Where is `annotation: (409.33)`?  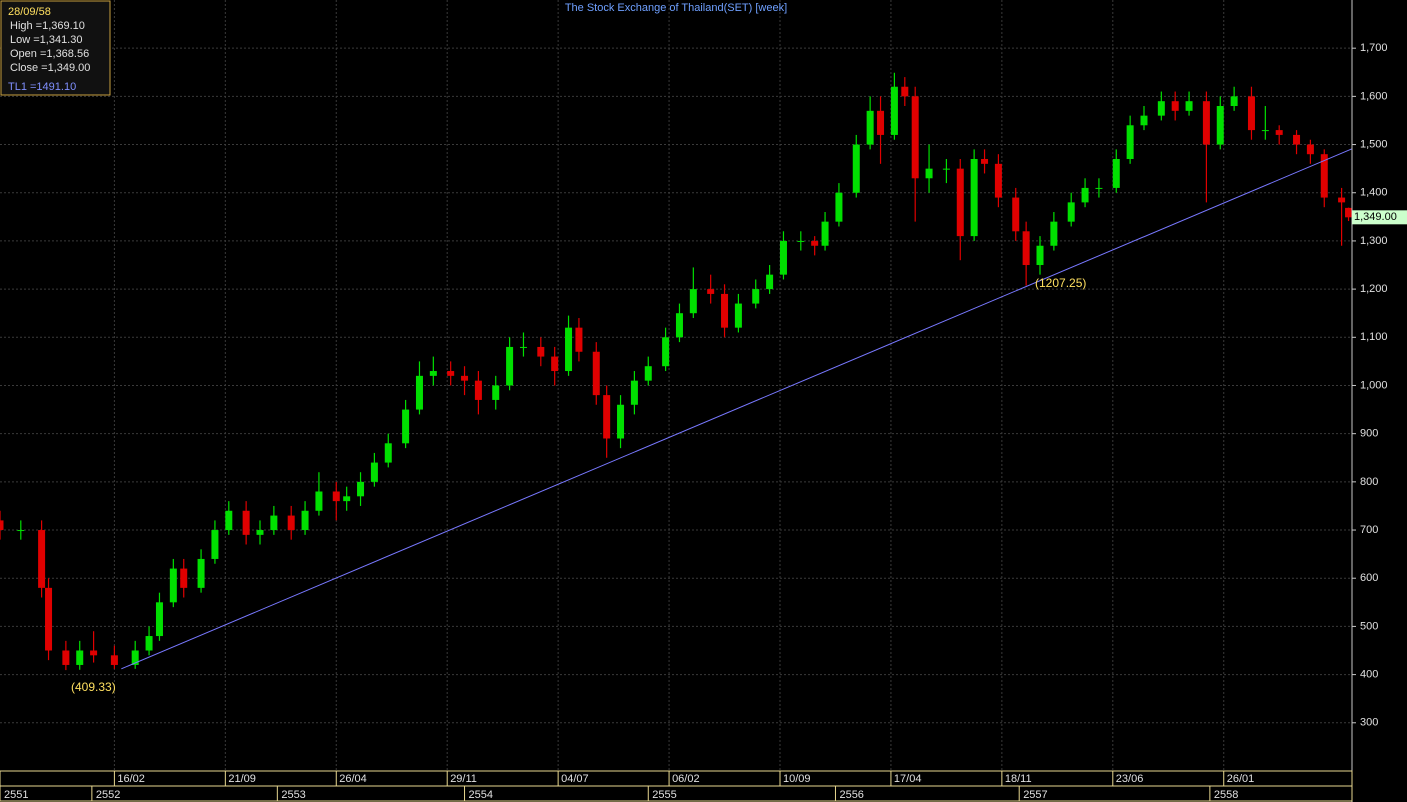 annotation: (409.33) is located at coordinates (93, 687).